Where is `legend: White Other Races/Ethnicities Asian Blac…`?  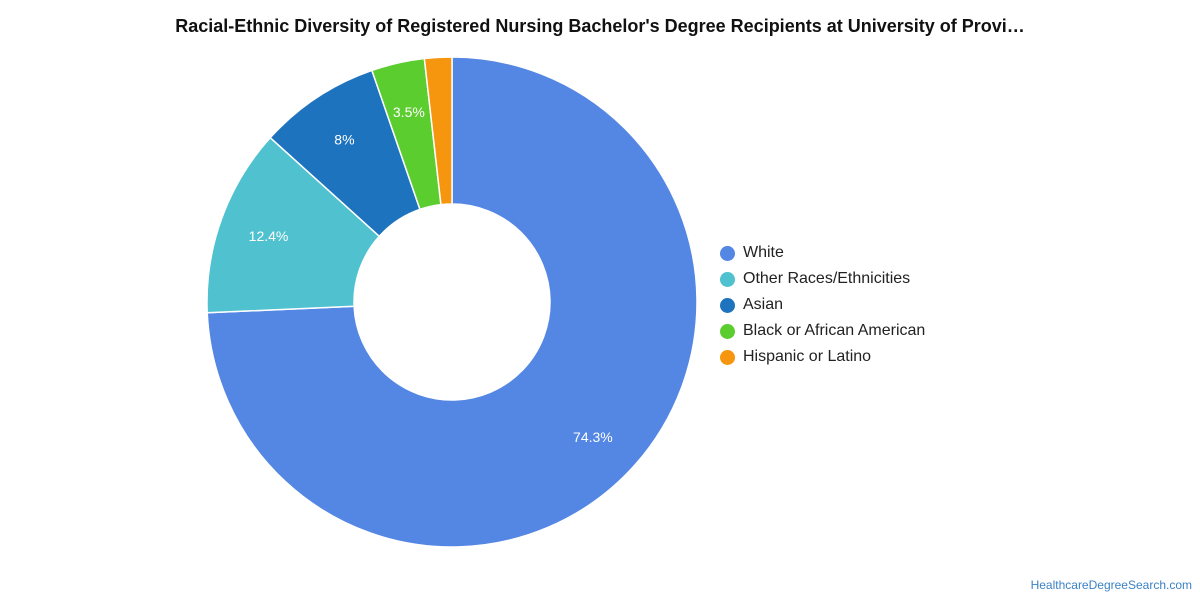 legend: White Other Races/Ethnicities Asian Blac… is located at coordinates (822, 305).